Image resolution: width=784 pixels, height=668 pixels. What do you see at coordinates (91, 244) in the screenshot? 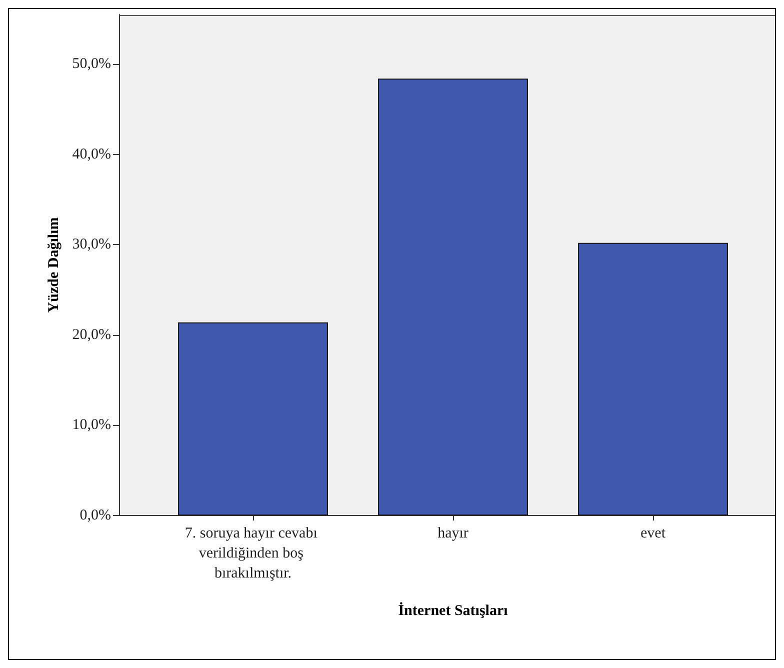
I see `y-tick-label: 30,0%` at bounding box center [91, 244].